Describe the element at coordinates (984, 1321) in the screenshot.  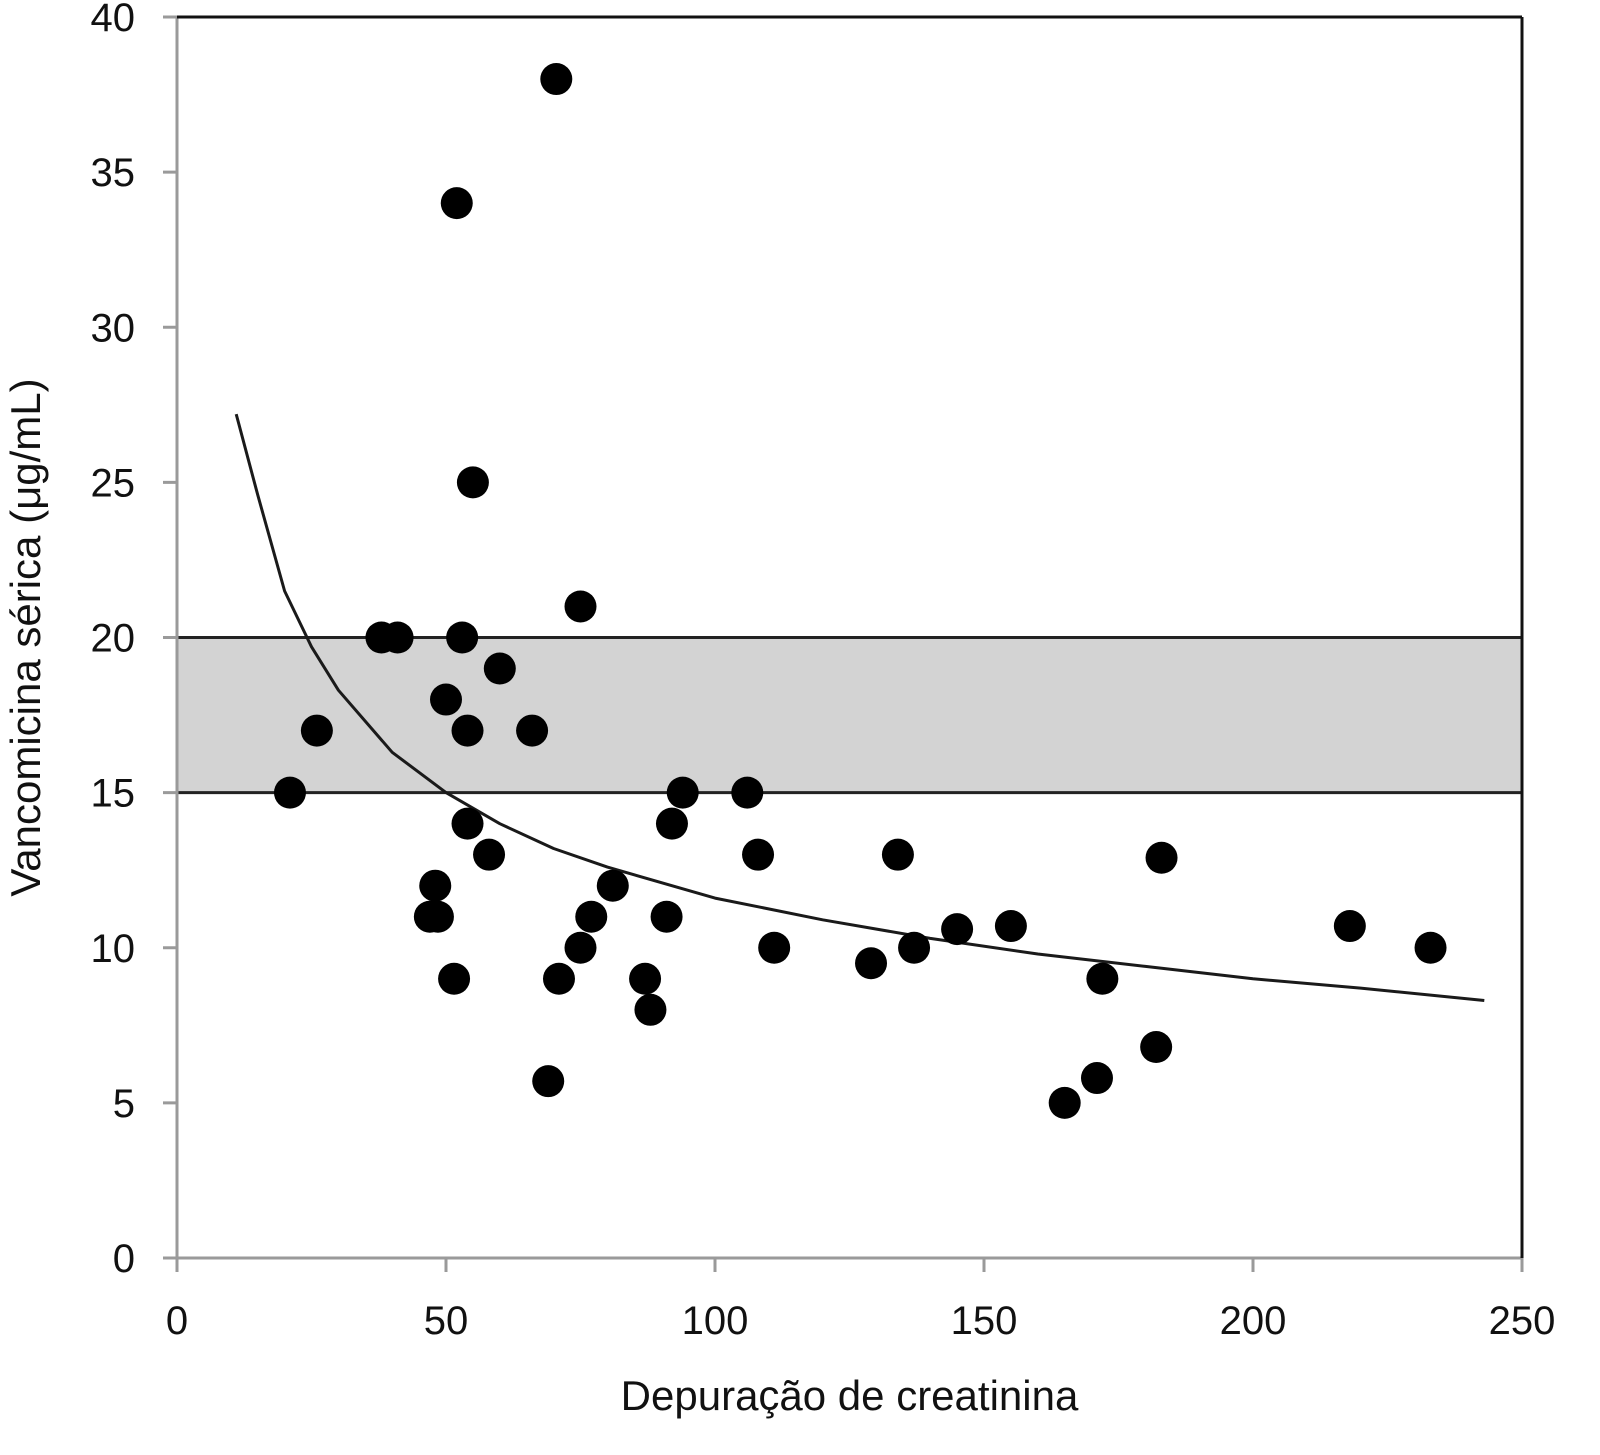
I see `x-tick-label: 150` at that location.